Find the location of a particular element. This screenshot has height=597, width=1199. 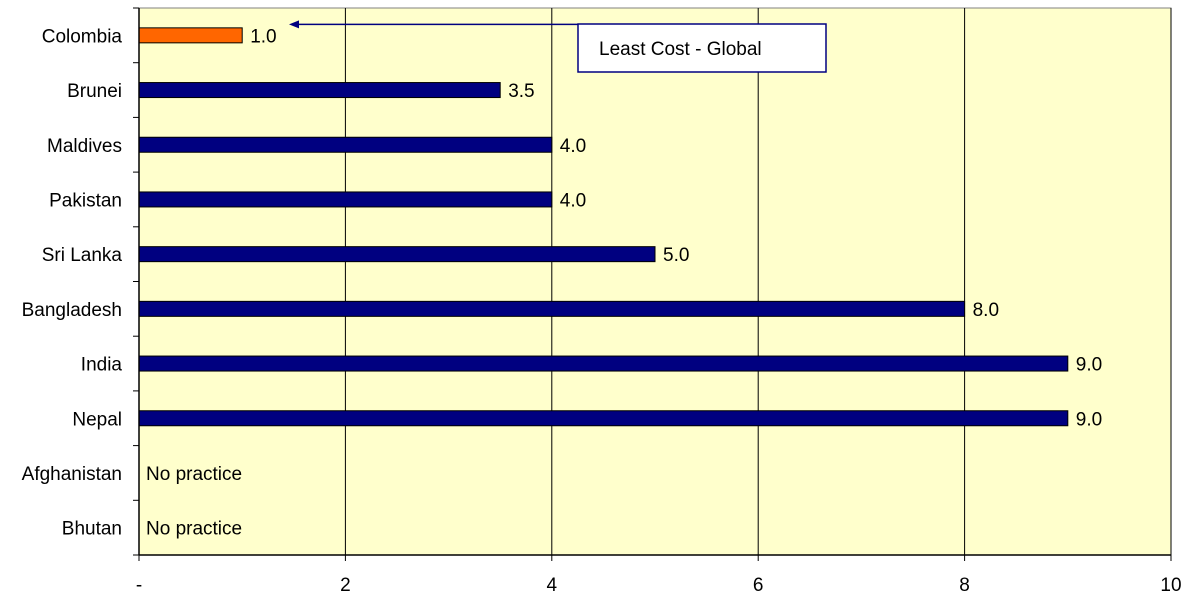

x-tick-labels: - 2 4 6 8 10 is located at coordinates (659, 585).